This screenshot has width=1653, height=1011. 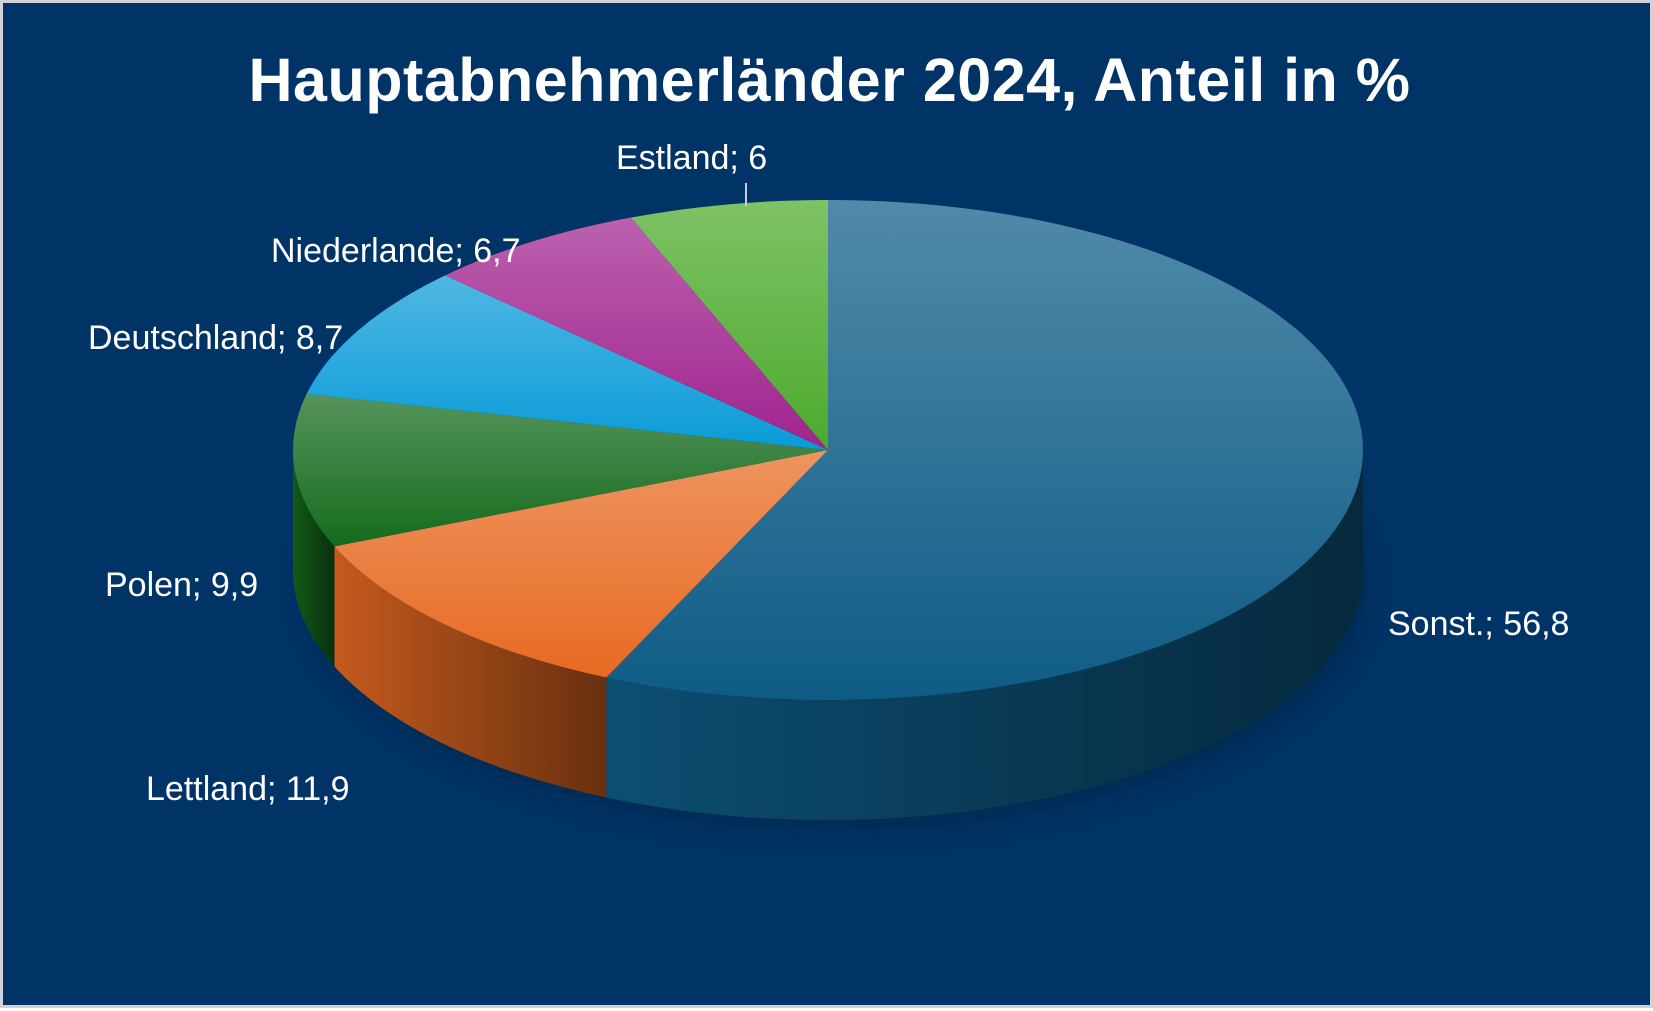 What do you see at coordinates (829, 80) in the screenshot?
I see `chart-title: Hauptabnehmerländer 2024, Anteil in %` at bounding box center [829, 80].